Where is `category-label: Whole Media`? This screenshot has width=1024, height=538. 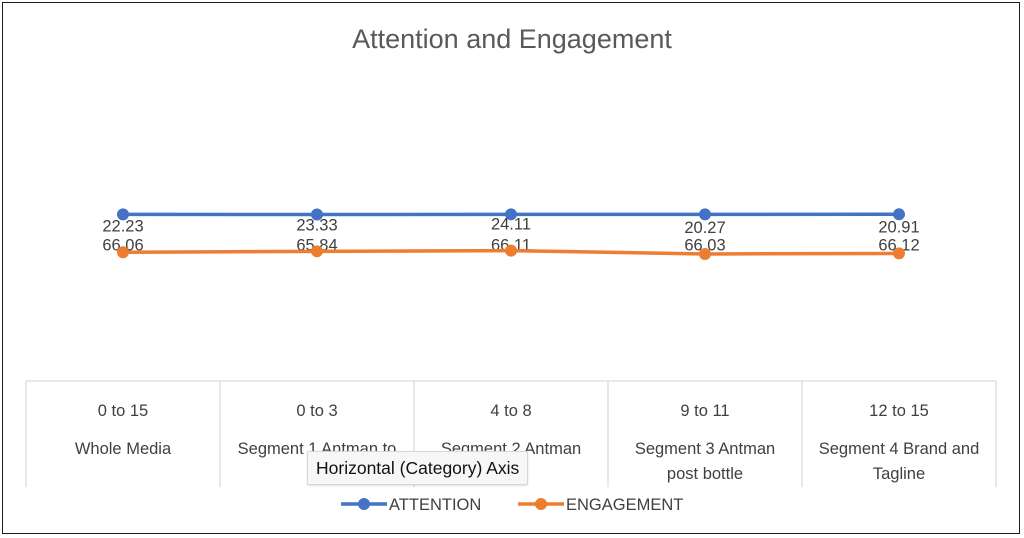
category-label: Whole Media is located at coordinates (123, 449).